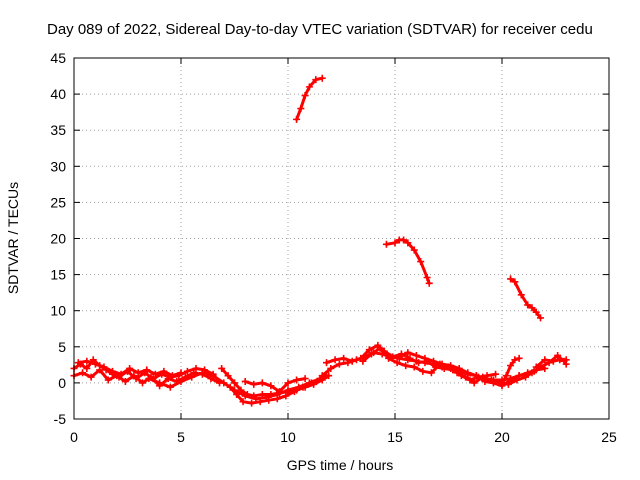 This screenshot has width=640, height=480. Describe the element at coordinates (181, 437) in the screenshot. I see `x-tick-label: 5` at that location.